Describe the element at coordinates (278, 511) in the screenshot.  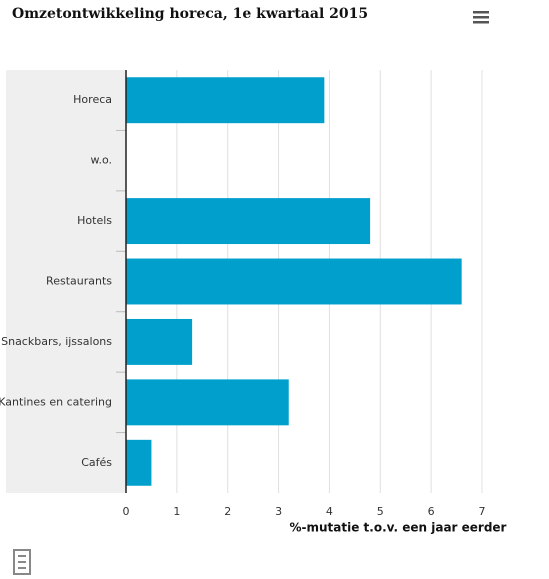
I see `x-tick-label: 3` at that location.